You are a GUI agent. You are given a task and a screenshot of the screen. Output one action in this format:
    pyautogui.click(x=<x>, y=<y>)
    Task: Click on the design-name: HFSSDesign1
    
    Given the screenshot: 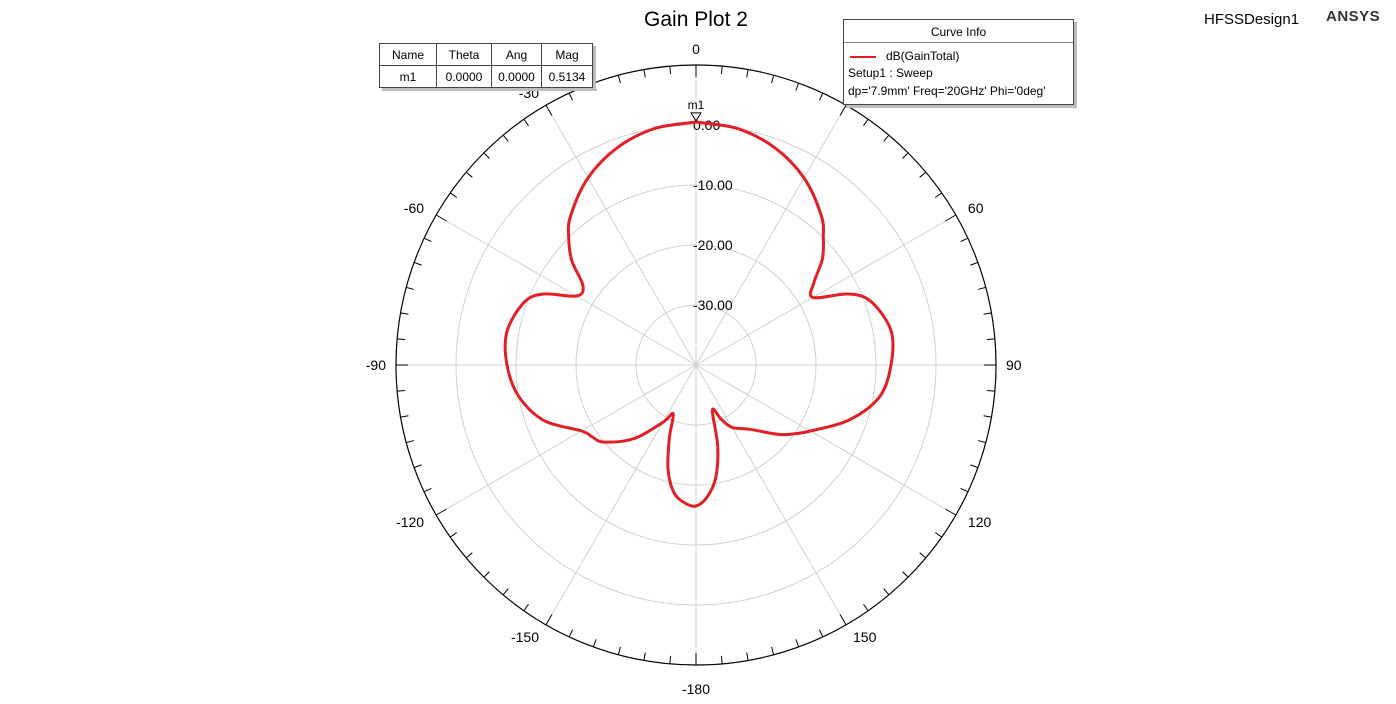 What is the action you would take?
    pyautogui.click(x=1252, y=19)
    